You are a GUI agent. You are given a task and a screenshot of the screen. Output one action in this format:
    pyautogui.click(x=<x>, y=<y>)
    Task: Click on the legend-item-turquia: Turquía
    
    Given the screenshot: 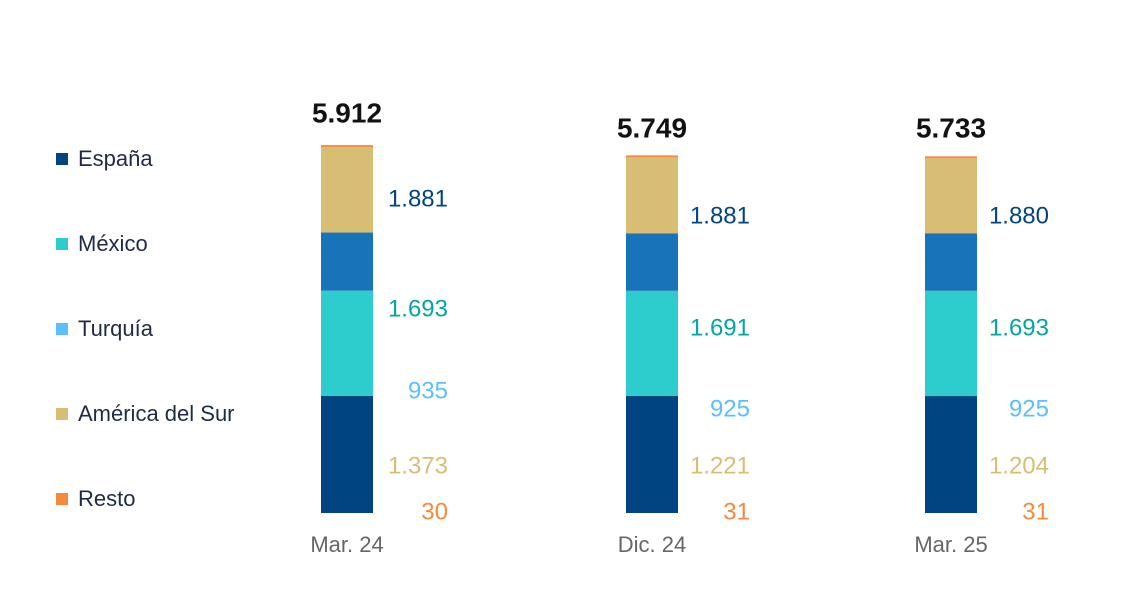 What is the action you would take?
    pyautogui.click(x=104, y=329)
    